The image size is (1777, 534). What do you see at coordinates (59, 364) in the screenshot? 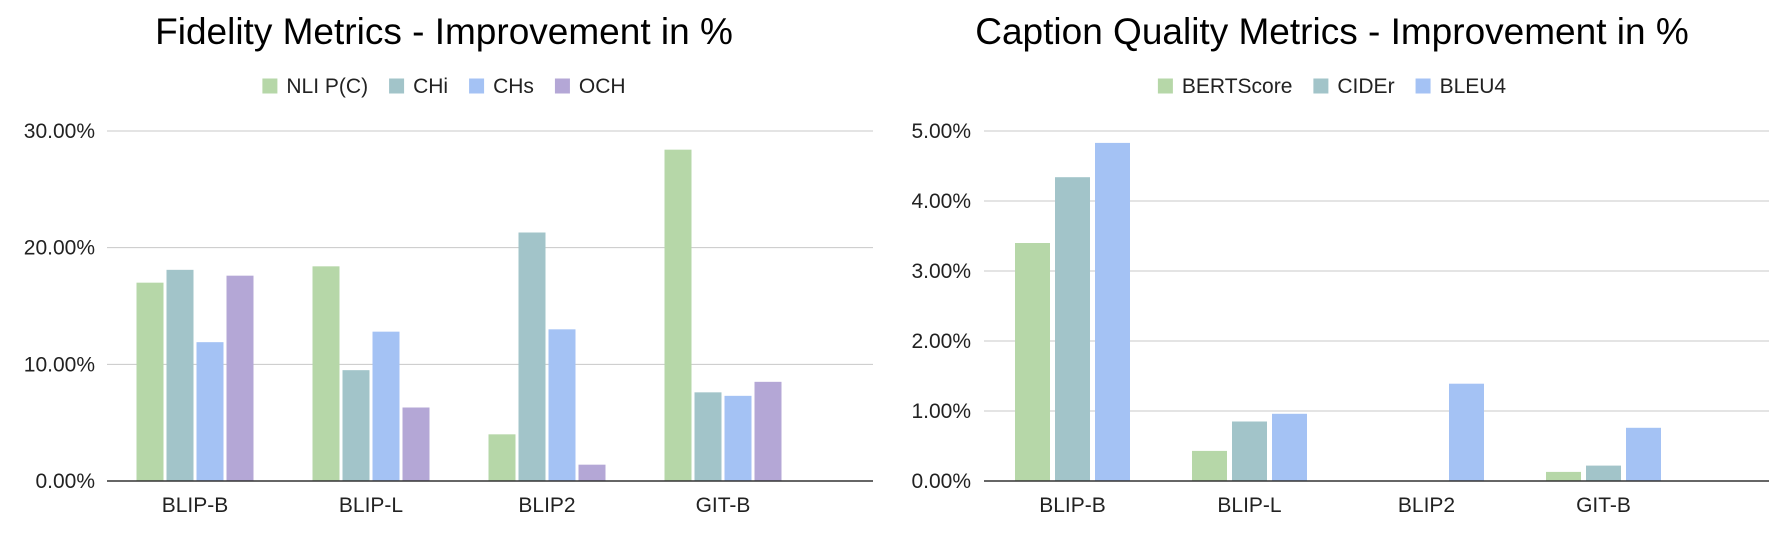
I see `y-tick-label: 10.00%` at bounding box center [59, 364].